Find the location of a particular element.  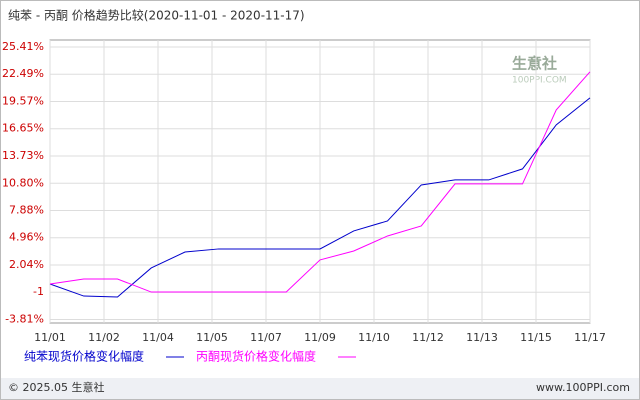

y-tick-label: -3.81% is located at coordinates (24, 319).